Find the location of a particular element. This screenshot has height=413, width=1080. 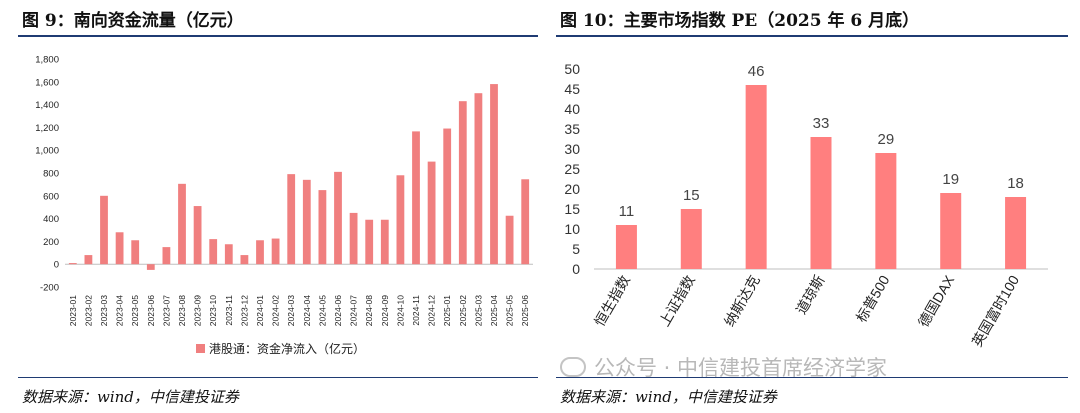

right-source-rule is located at coordinates (812, 377).